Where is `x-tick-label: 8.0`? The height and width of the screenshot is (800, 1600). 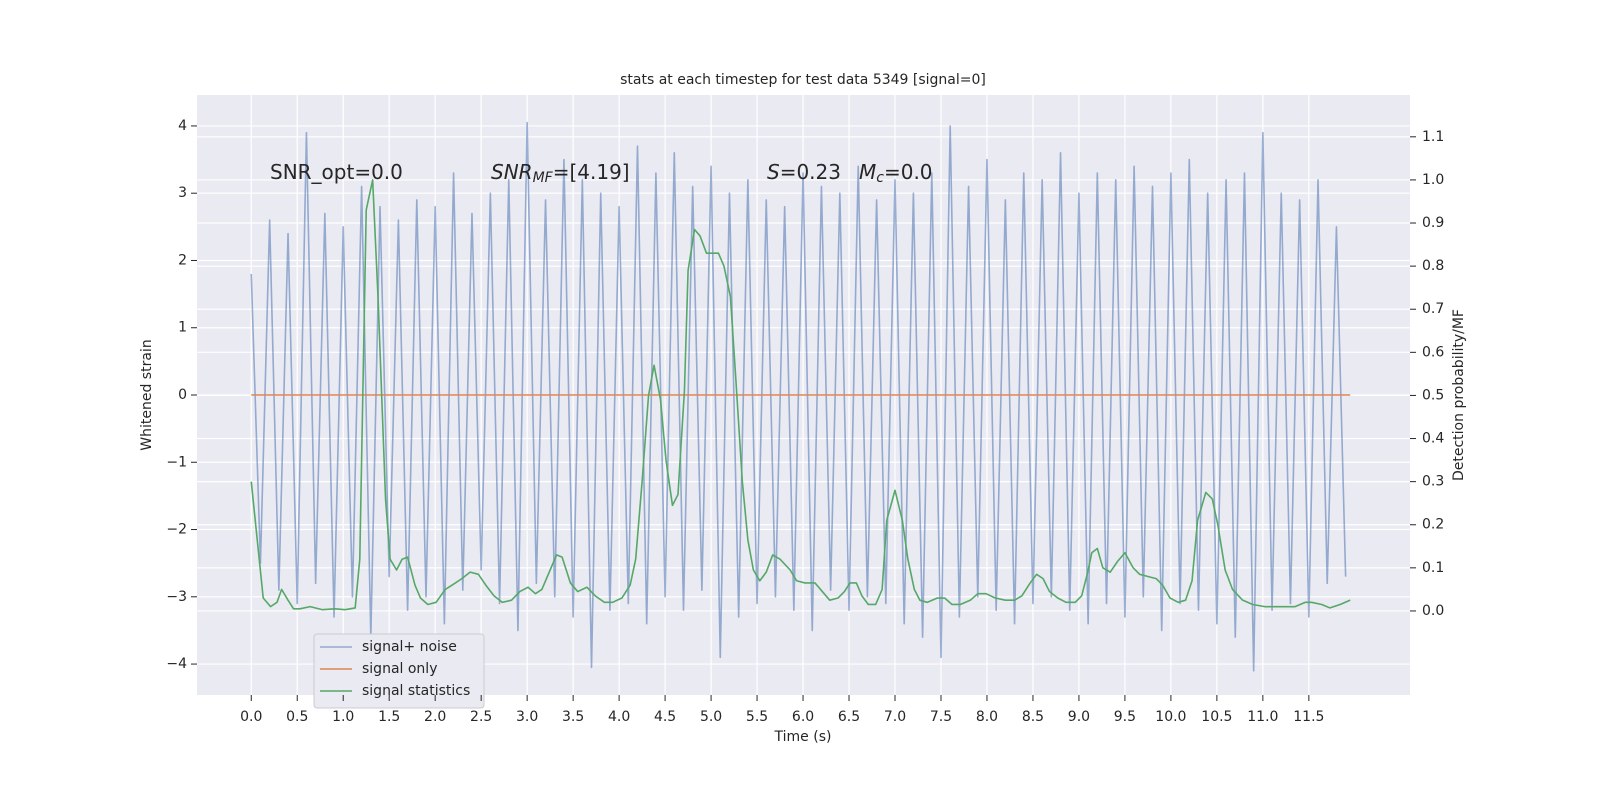 x-tick-label: 8.0 is located at coordinates (987, 717).